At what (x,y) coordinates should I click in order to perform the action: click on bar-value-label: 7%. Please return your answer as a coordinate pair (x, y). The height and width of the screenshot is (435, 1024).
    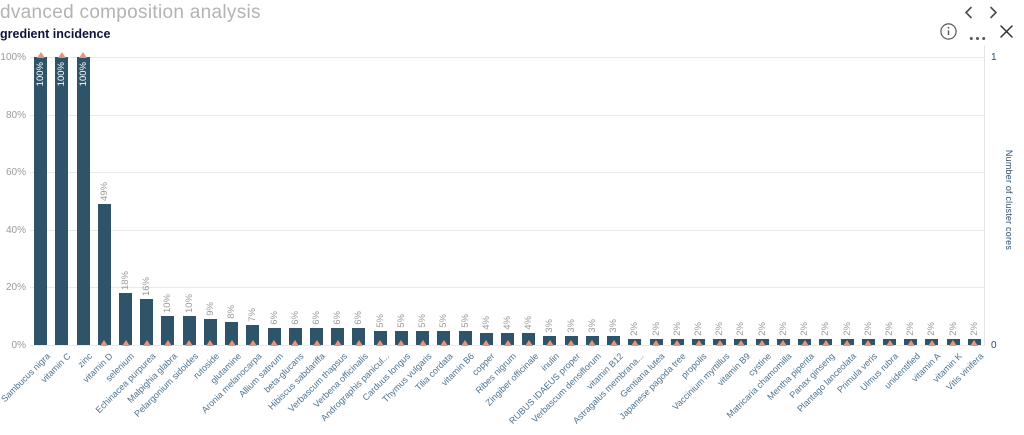
    Looking at the image, I should click on (252, 315).